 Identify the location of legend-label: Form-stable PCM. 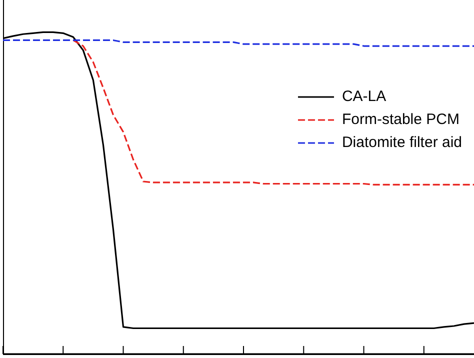
(401, 119).